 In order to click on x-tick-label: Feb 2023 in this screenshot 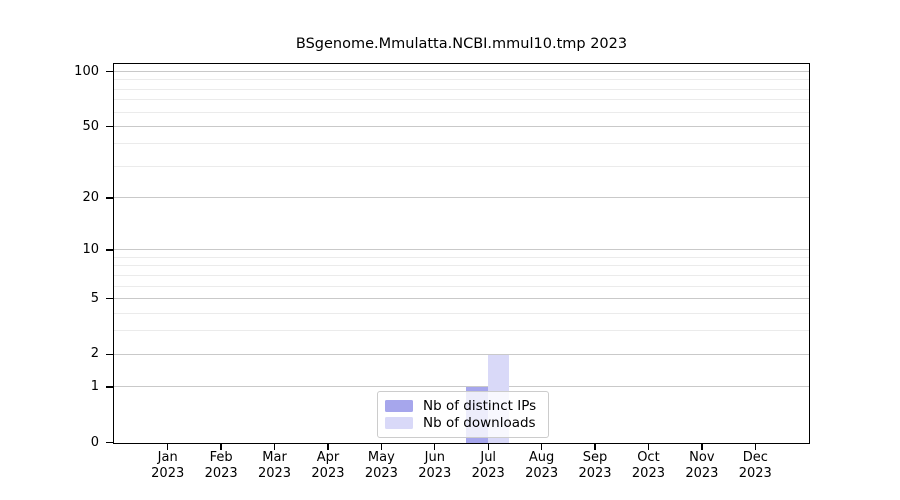, I will do `click(221, 465)`.